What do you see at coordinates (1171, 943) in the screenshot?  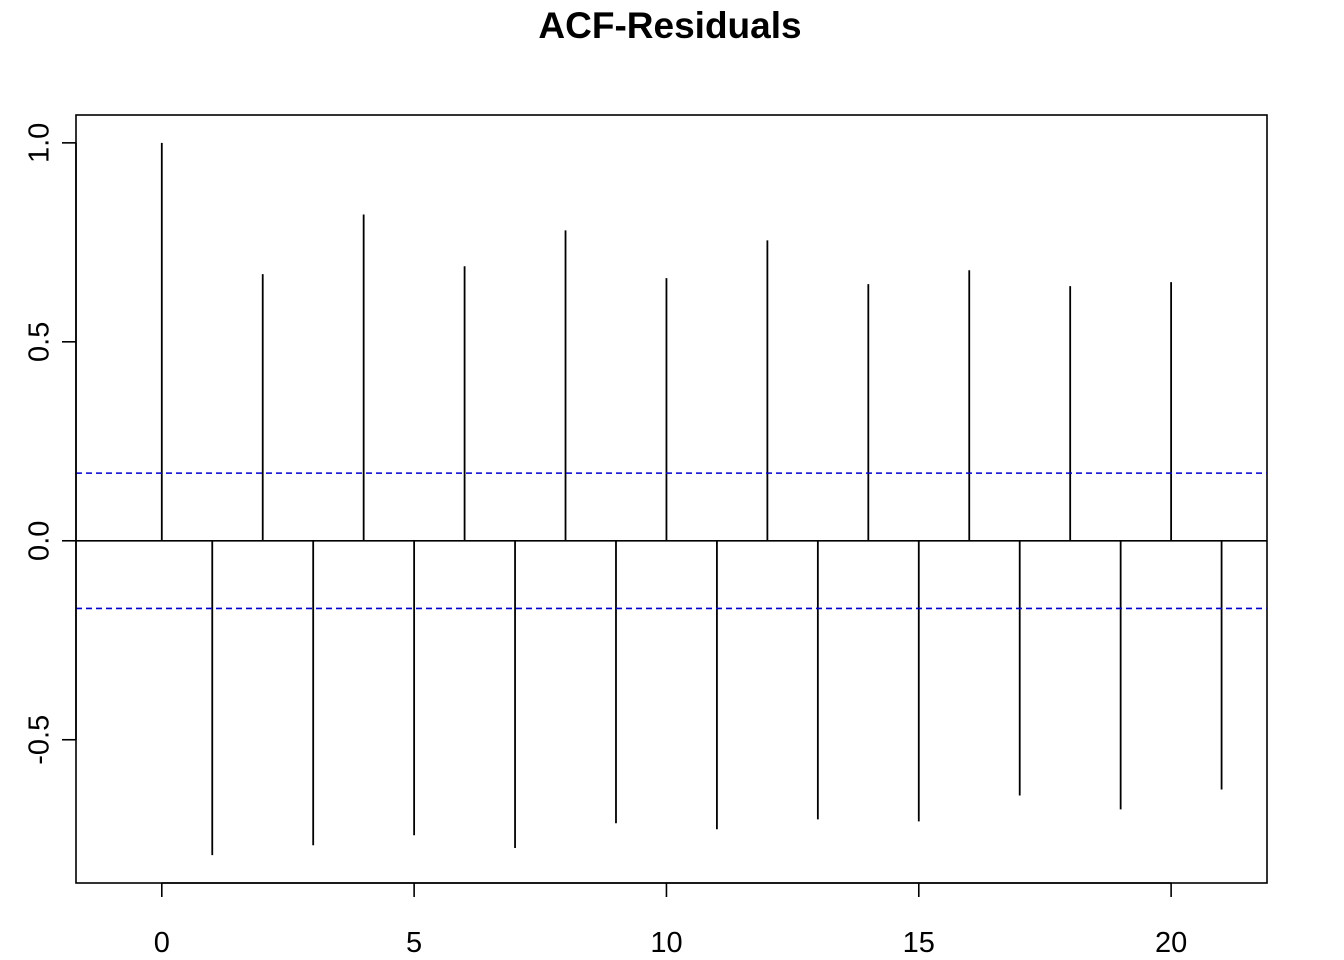 I see `x-tick-label: 20` at bounding box center [1171, 943].